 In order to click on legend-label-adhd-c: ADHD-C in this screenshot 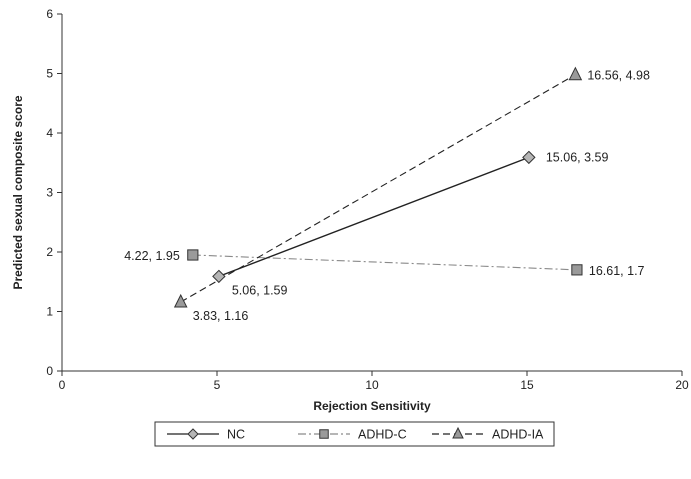, I will do `click(382, 435)`.